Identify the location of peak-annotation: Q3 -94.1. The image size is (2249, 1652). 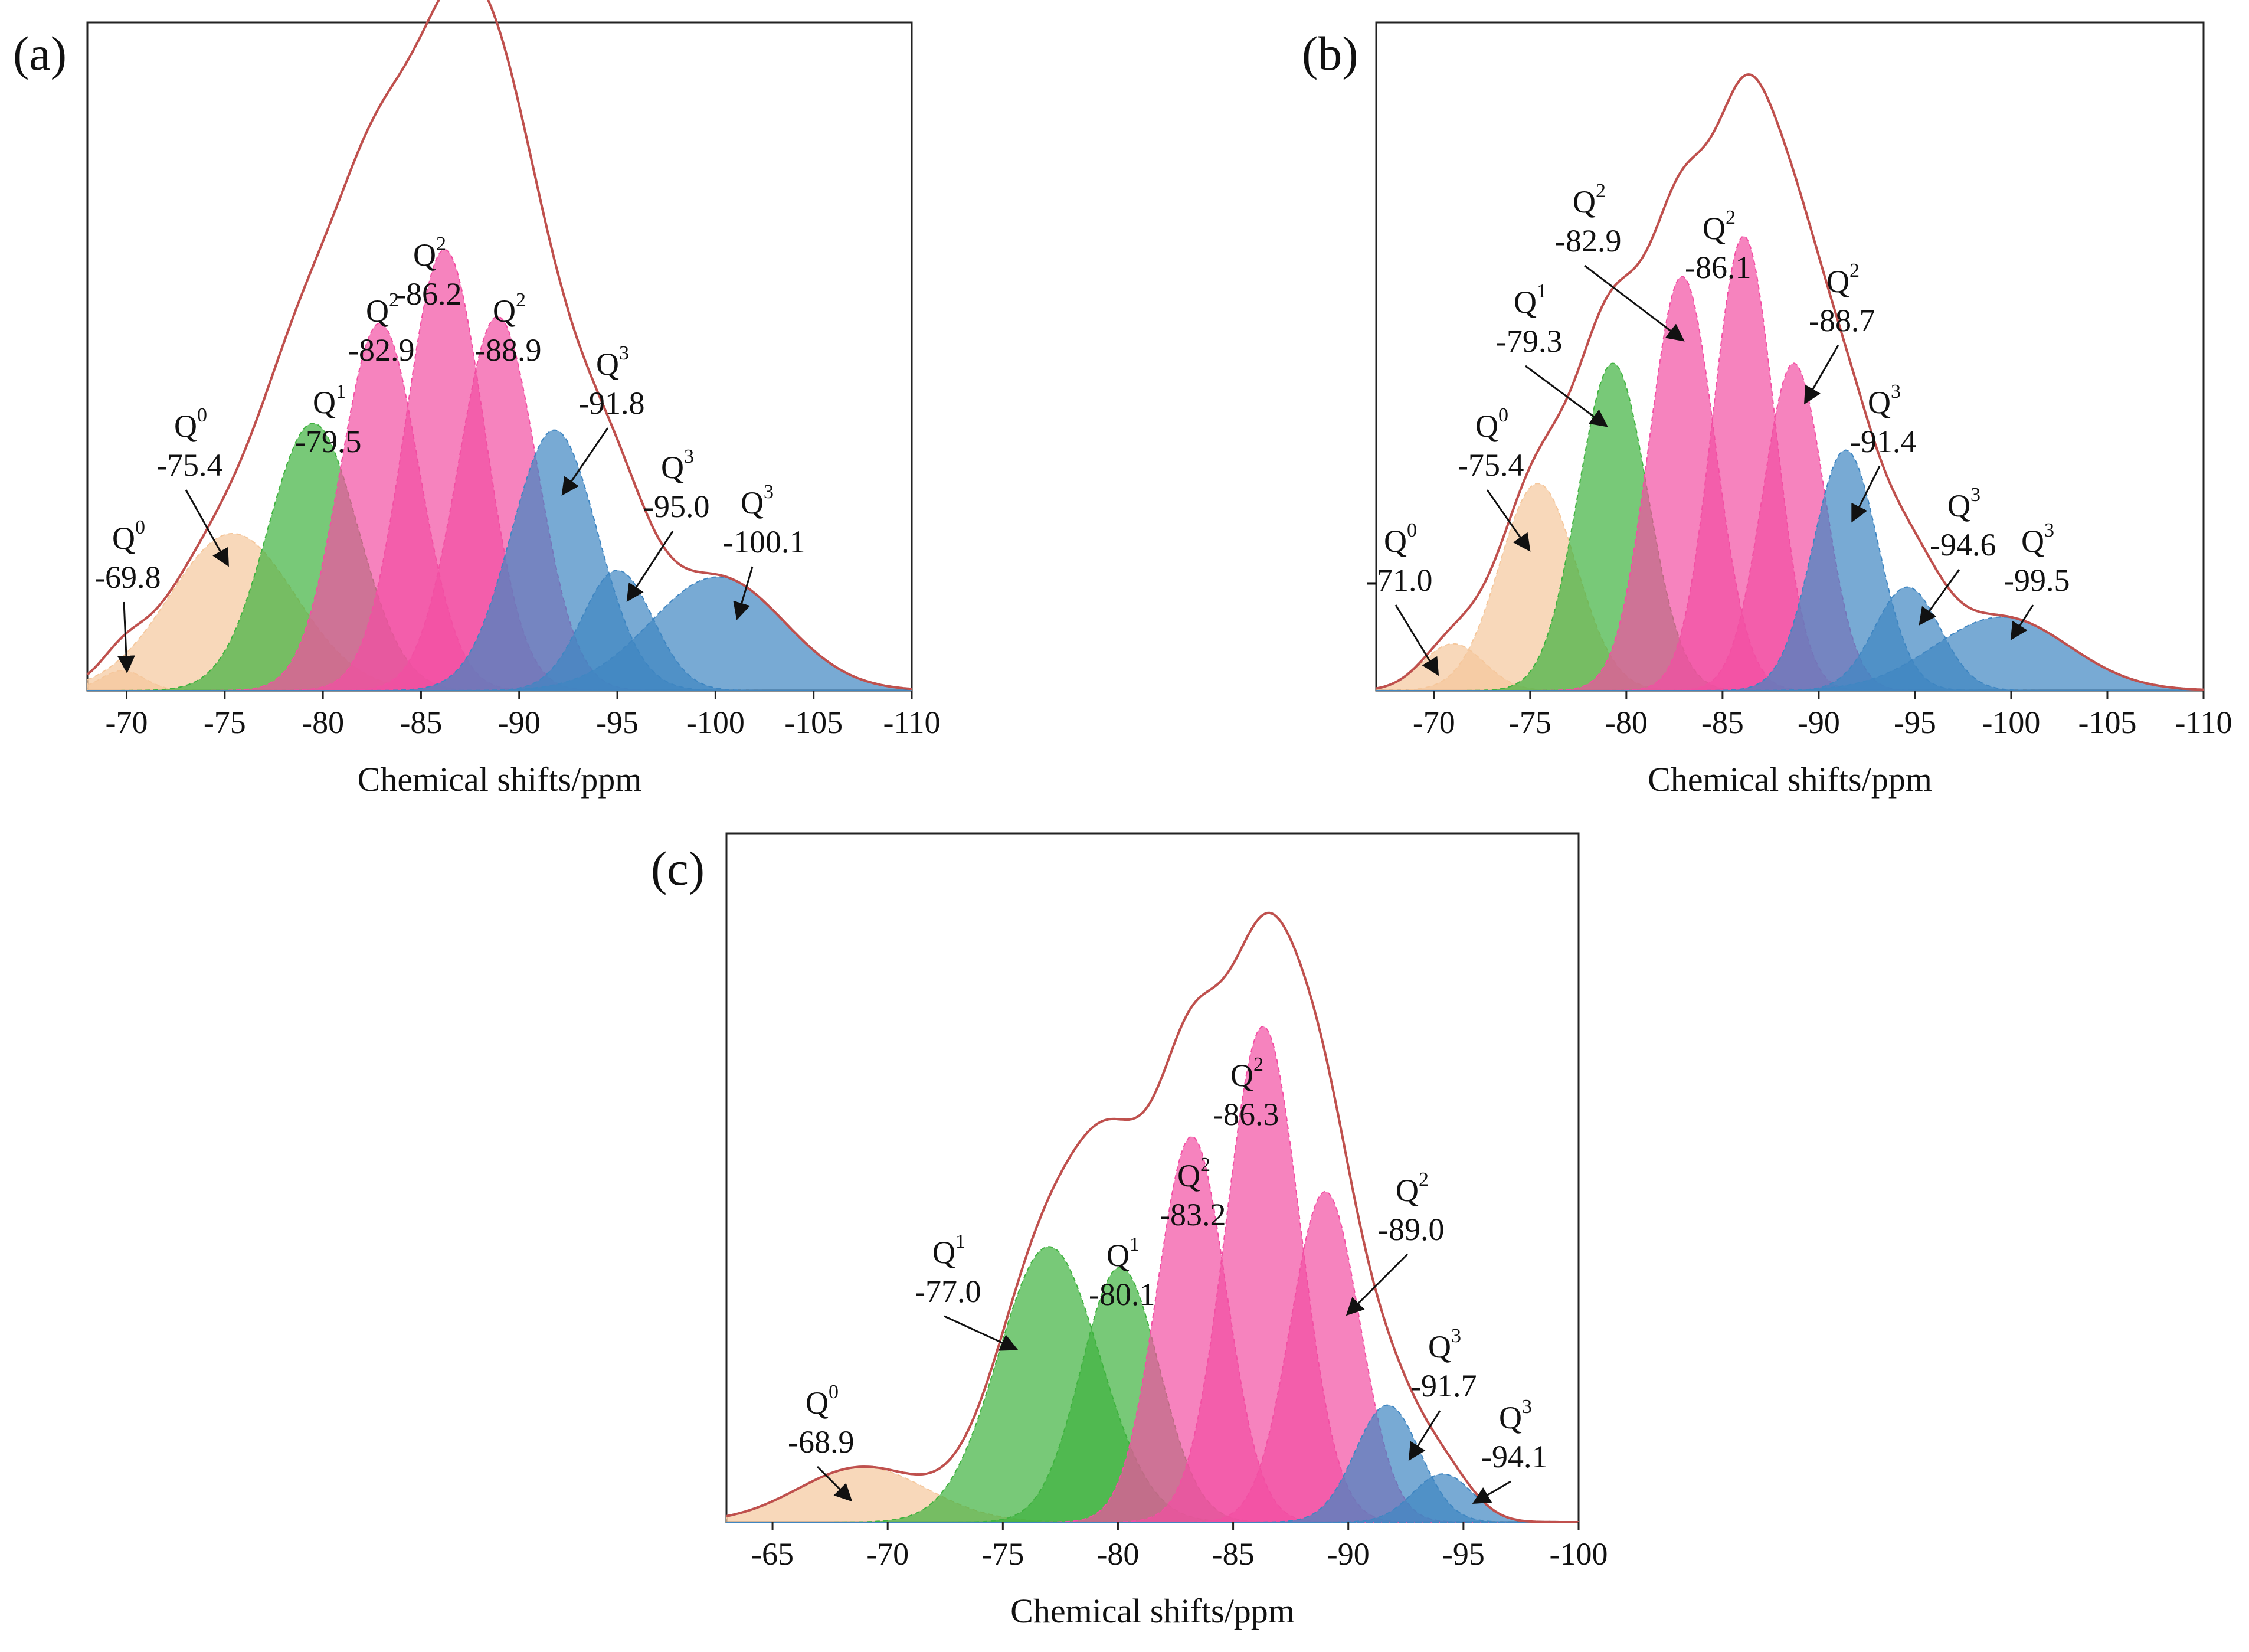
(1509, 1450).